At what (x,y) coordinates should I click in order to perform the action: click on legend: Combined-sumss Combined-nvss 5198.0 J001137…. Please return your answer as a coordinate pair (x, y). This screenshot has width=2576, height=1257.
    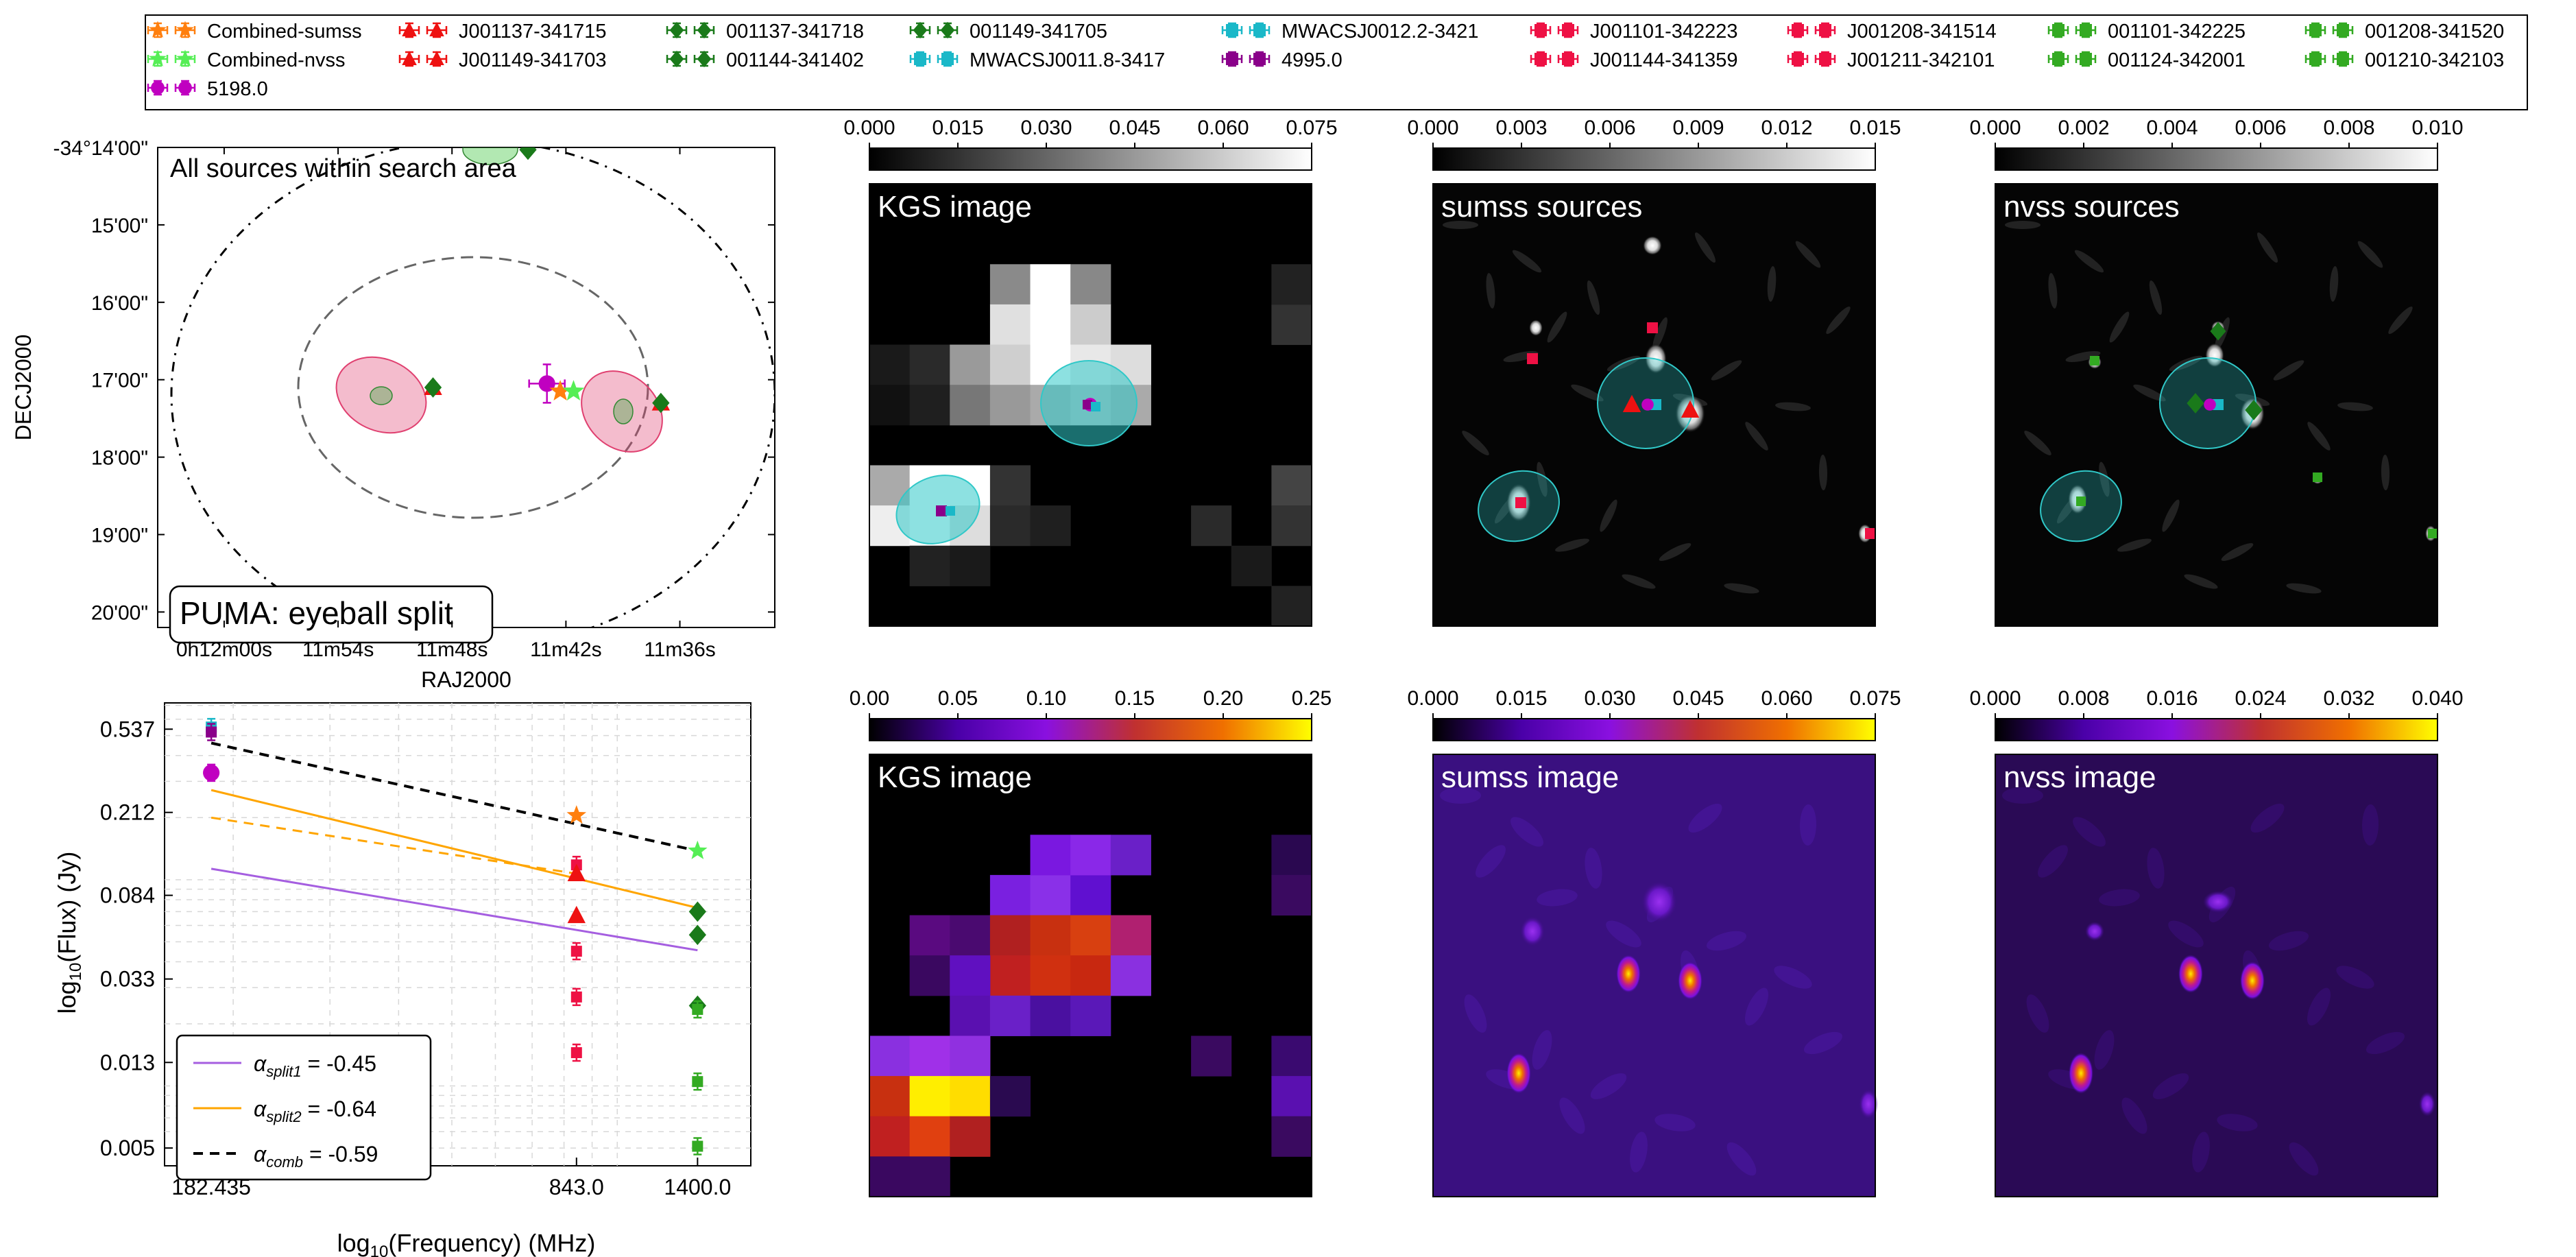
    Looking at the image, I should click on (1337, 62).